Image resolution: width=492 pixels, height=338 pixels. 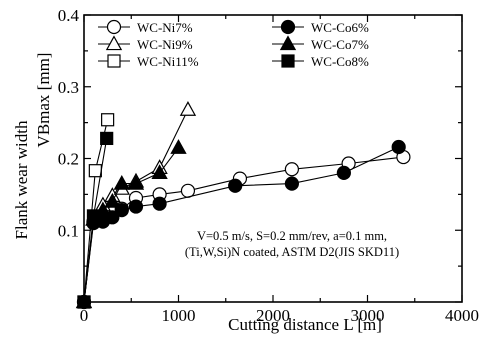 I want to click on x-tick-label: 1000, so click(x=179, y=315).